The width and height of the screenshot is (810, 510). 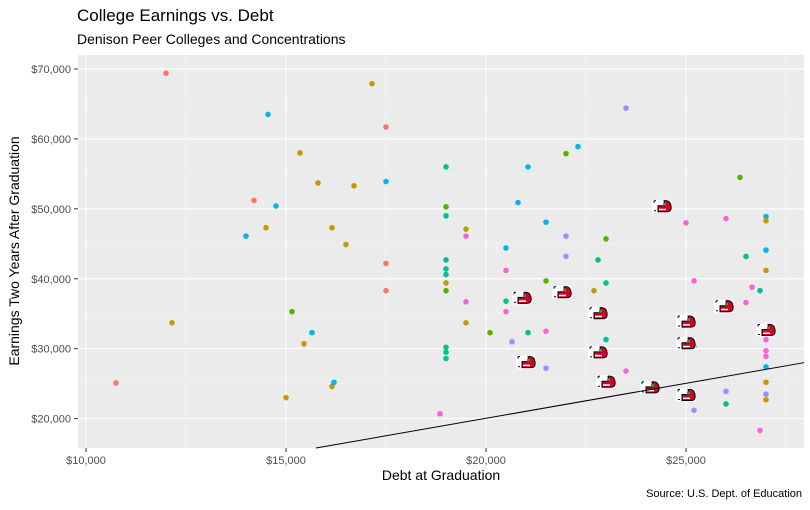 I want to click on chart-caption: Source: U.S. Dept. of Education, so click(x=724, y=494).